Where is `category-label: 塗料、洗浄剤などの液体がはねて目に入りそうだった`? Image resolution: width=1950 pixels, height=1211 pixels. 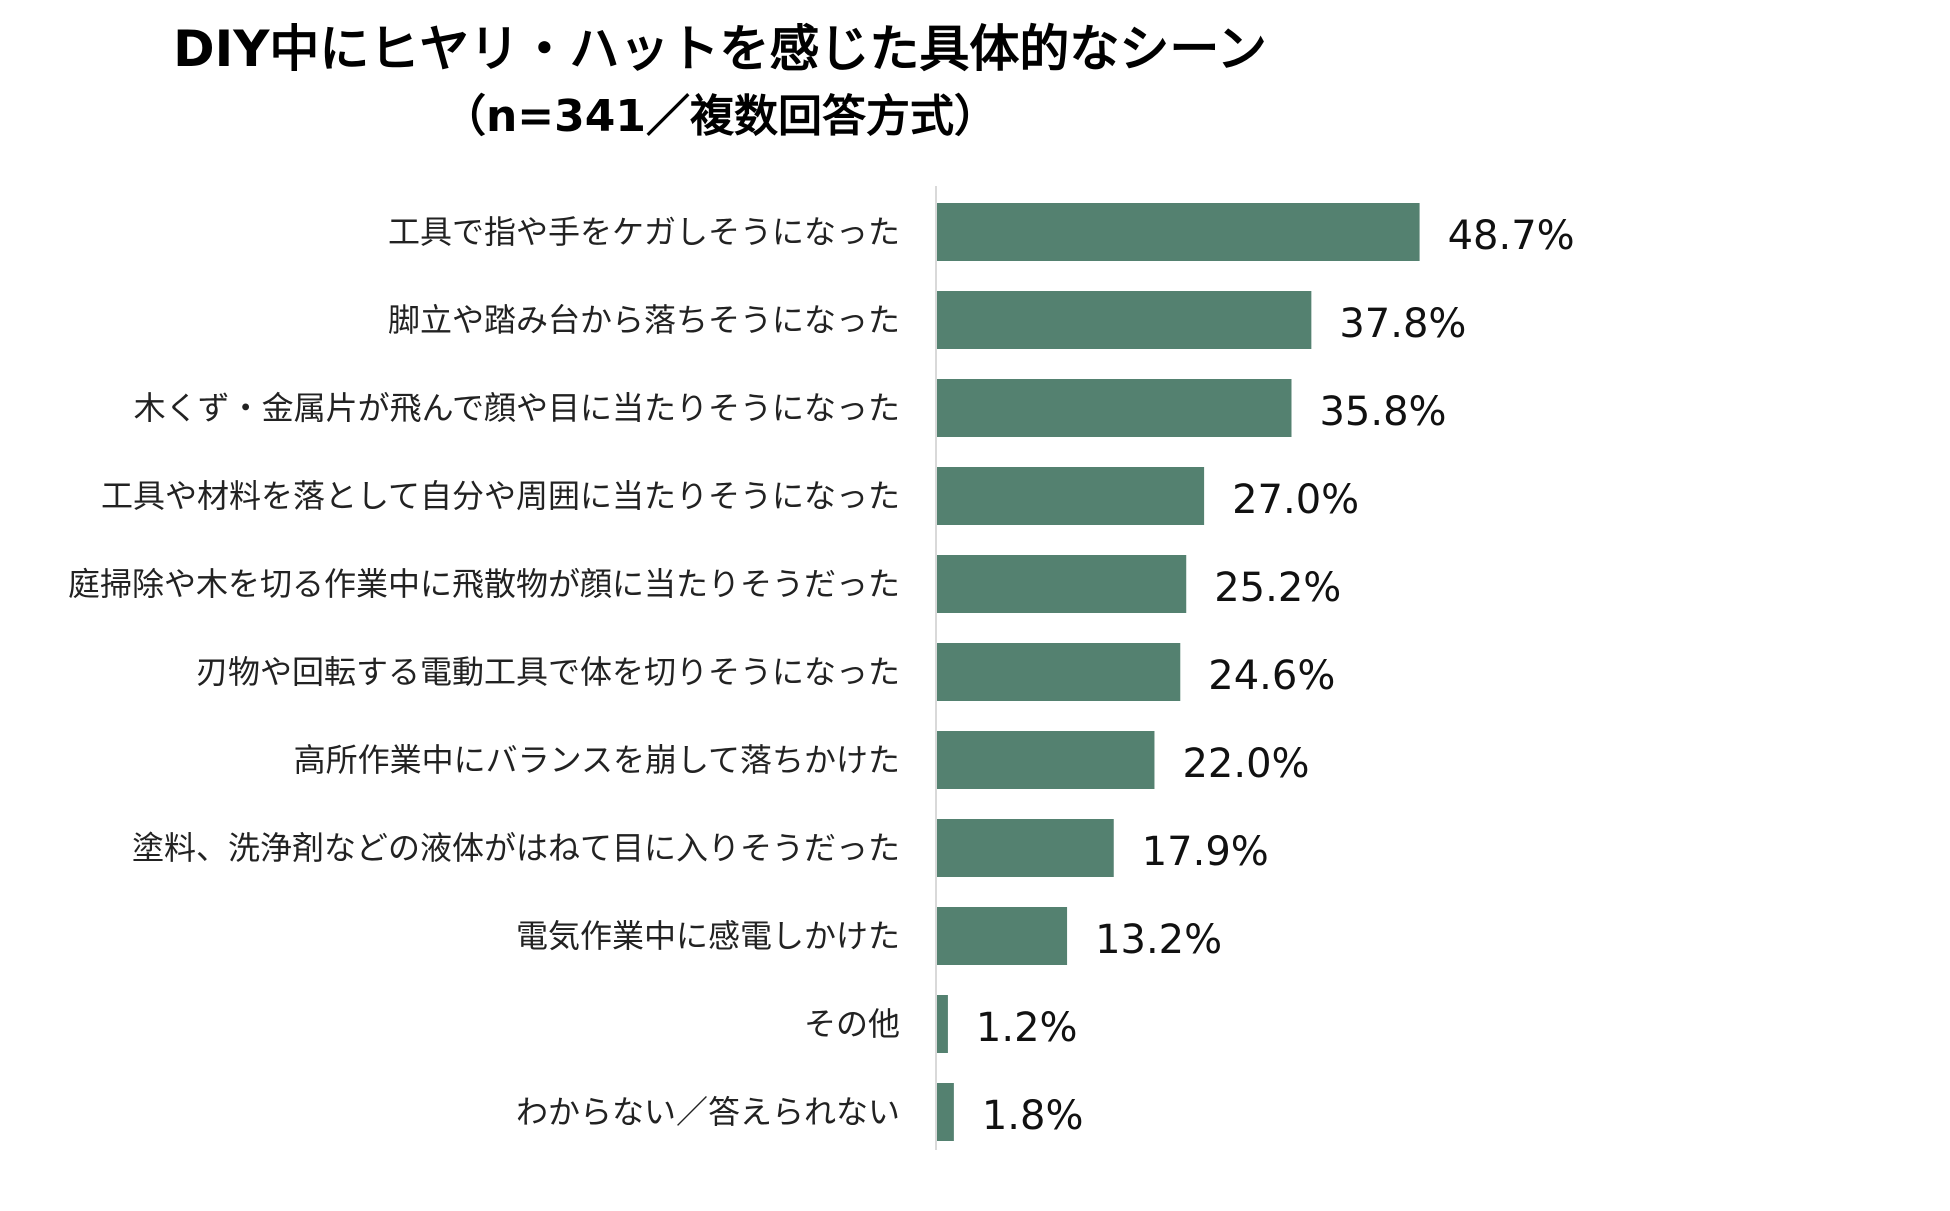 category-label: 塗料、洗浄剤などの液体がはねて目に入りそうだった is located at coordinates (516, 848).